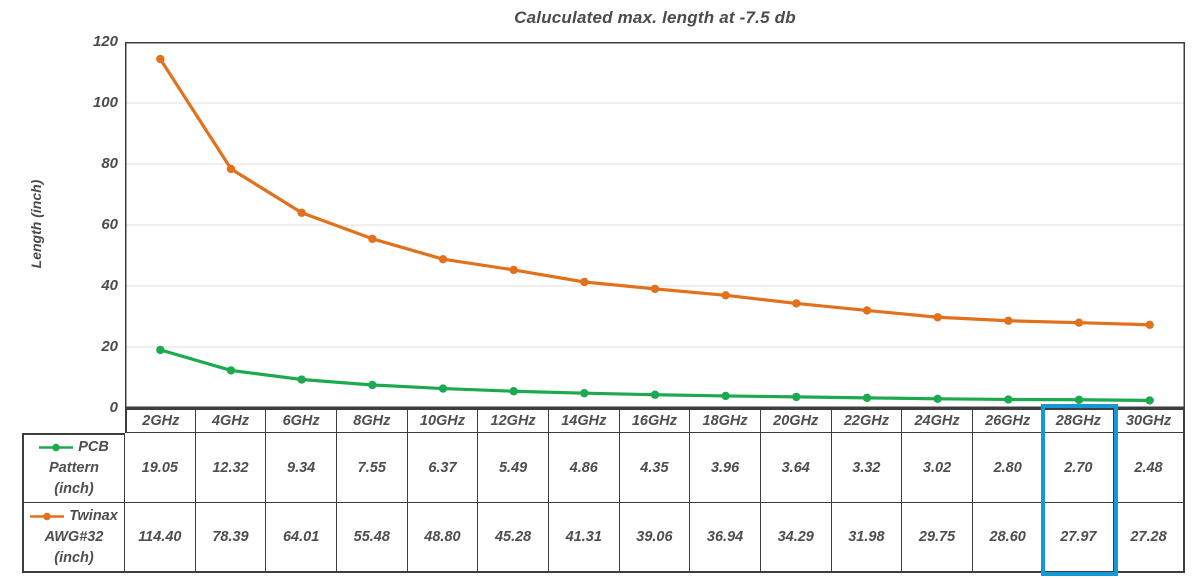 The height and width of the screenshot is (579, 1200). Describe the element at coordinates (1079, 420) in the screenshot. I see `table-header-cell: 28GHz` at that location.